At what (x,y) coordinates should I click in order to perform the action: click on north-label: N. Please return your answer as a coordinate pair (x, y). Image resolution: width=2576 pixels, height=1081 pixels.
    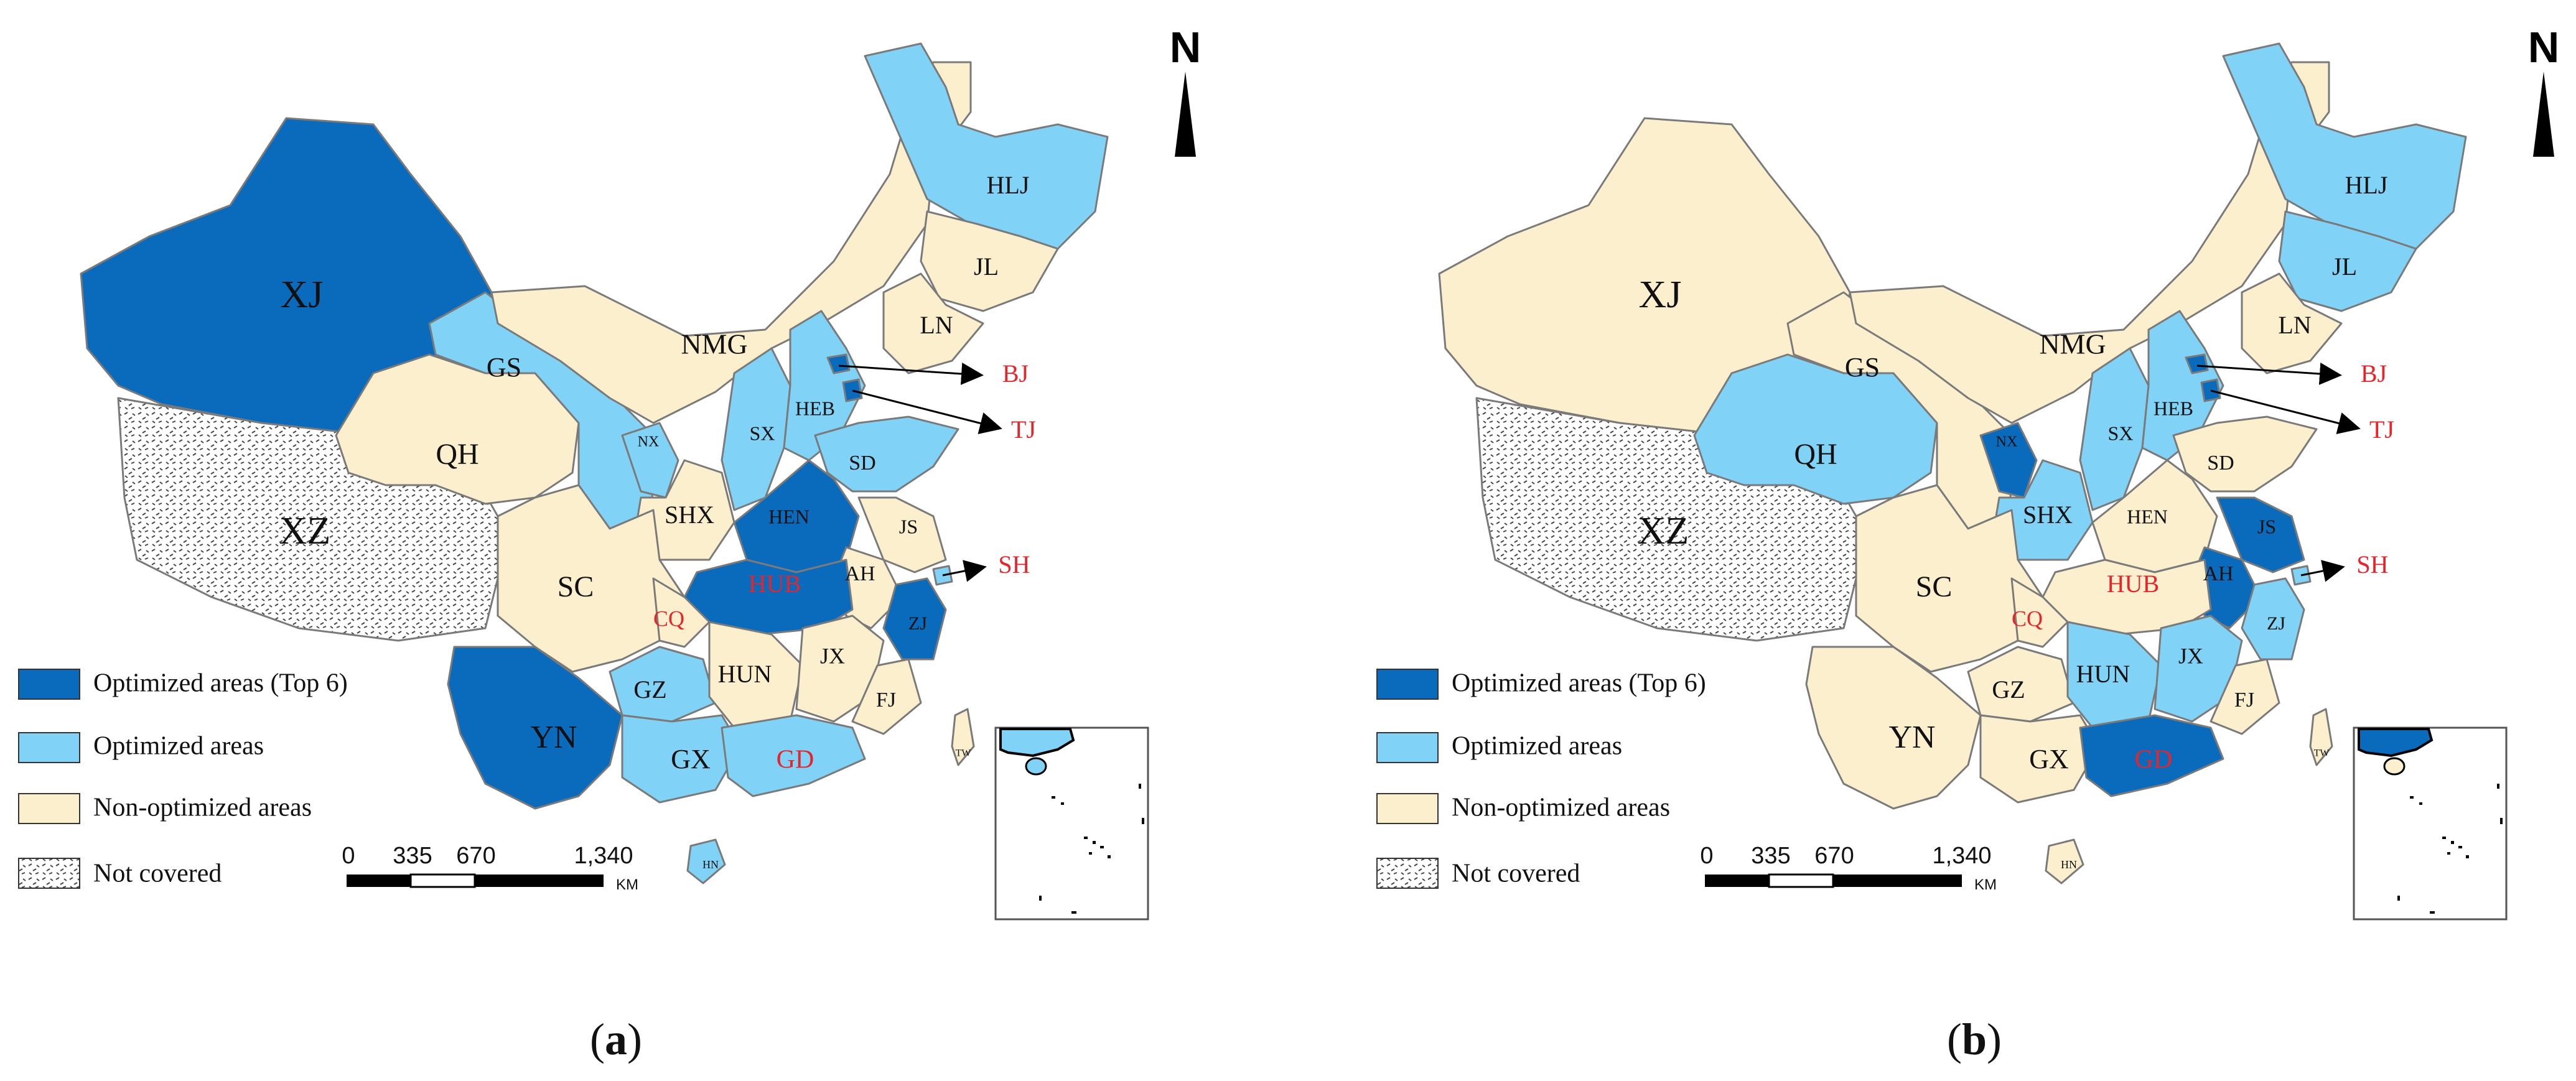
    Looking at the image, I should click on (2544, 47).